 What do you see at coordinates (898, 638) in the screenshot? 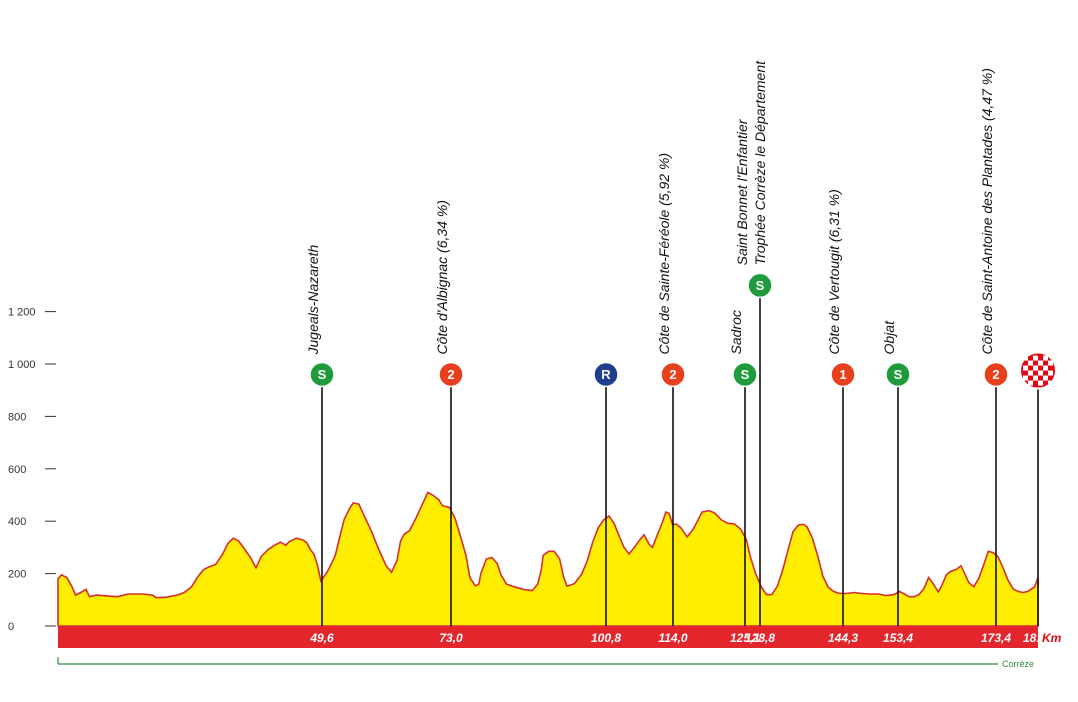
I see `km-marker-label: 153,4` at bounding box center [898, 638].